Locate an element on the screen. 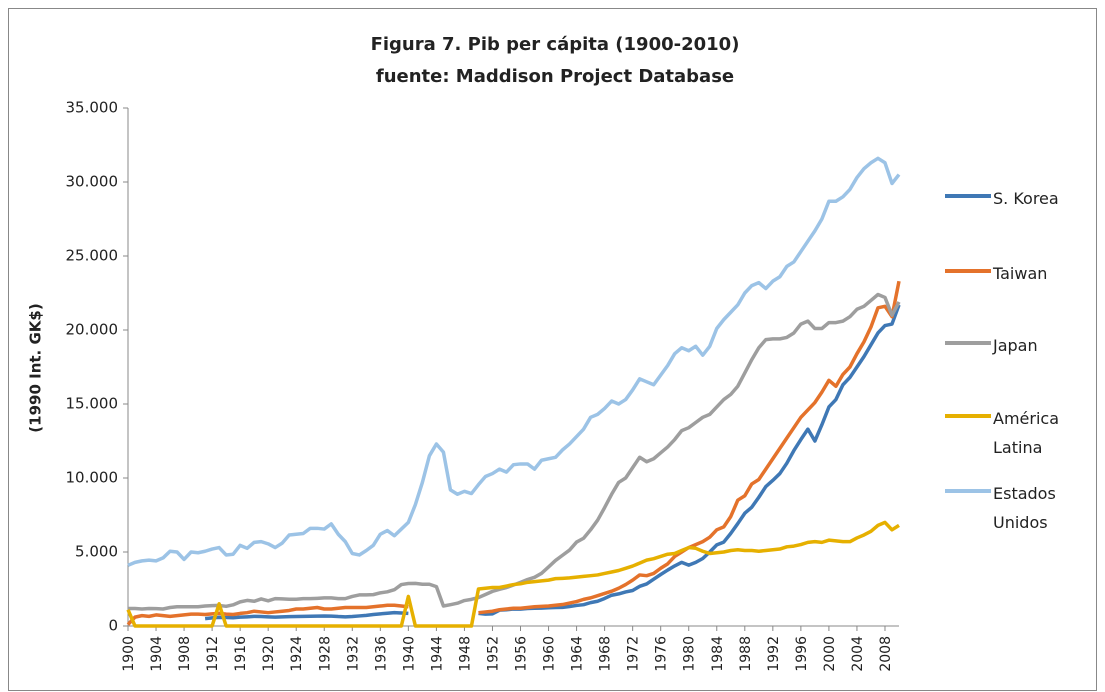 This screenshot has width=1105, height=692. legend-label: Estados Unidos is located at coordinates (1024, 508).